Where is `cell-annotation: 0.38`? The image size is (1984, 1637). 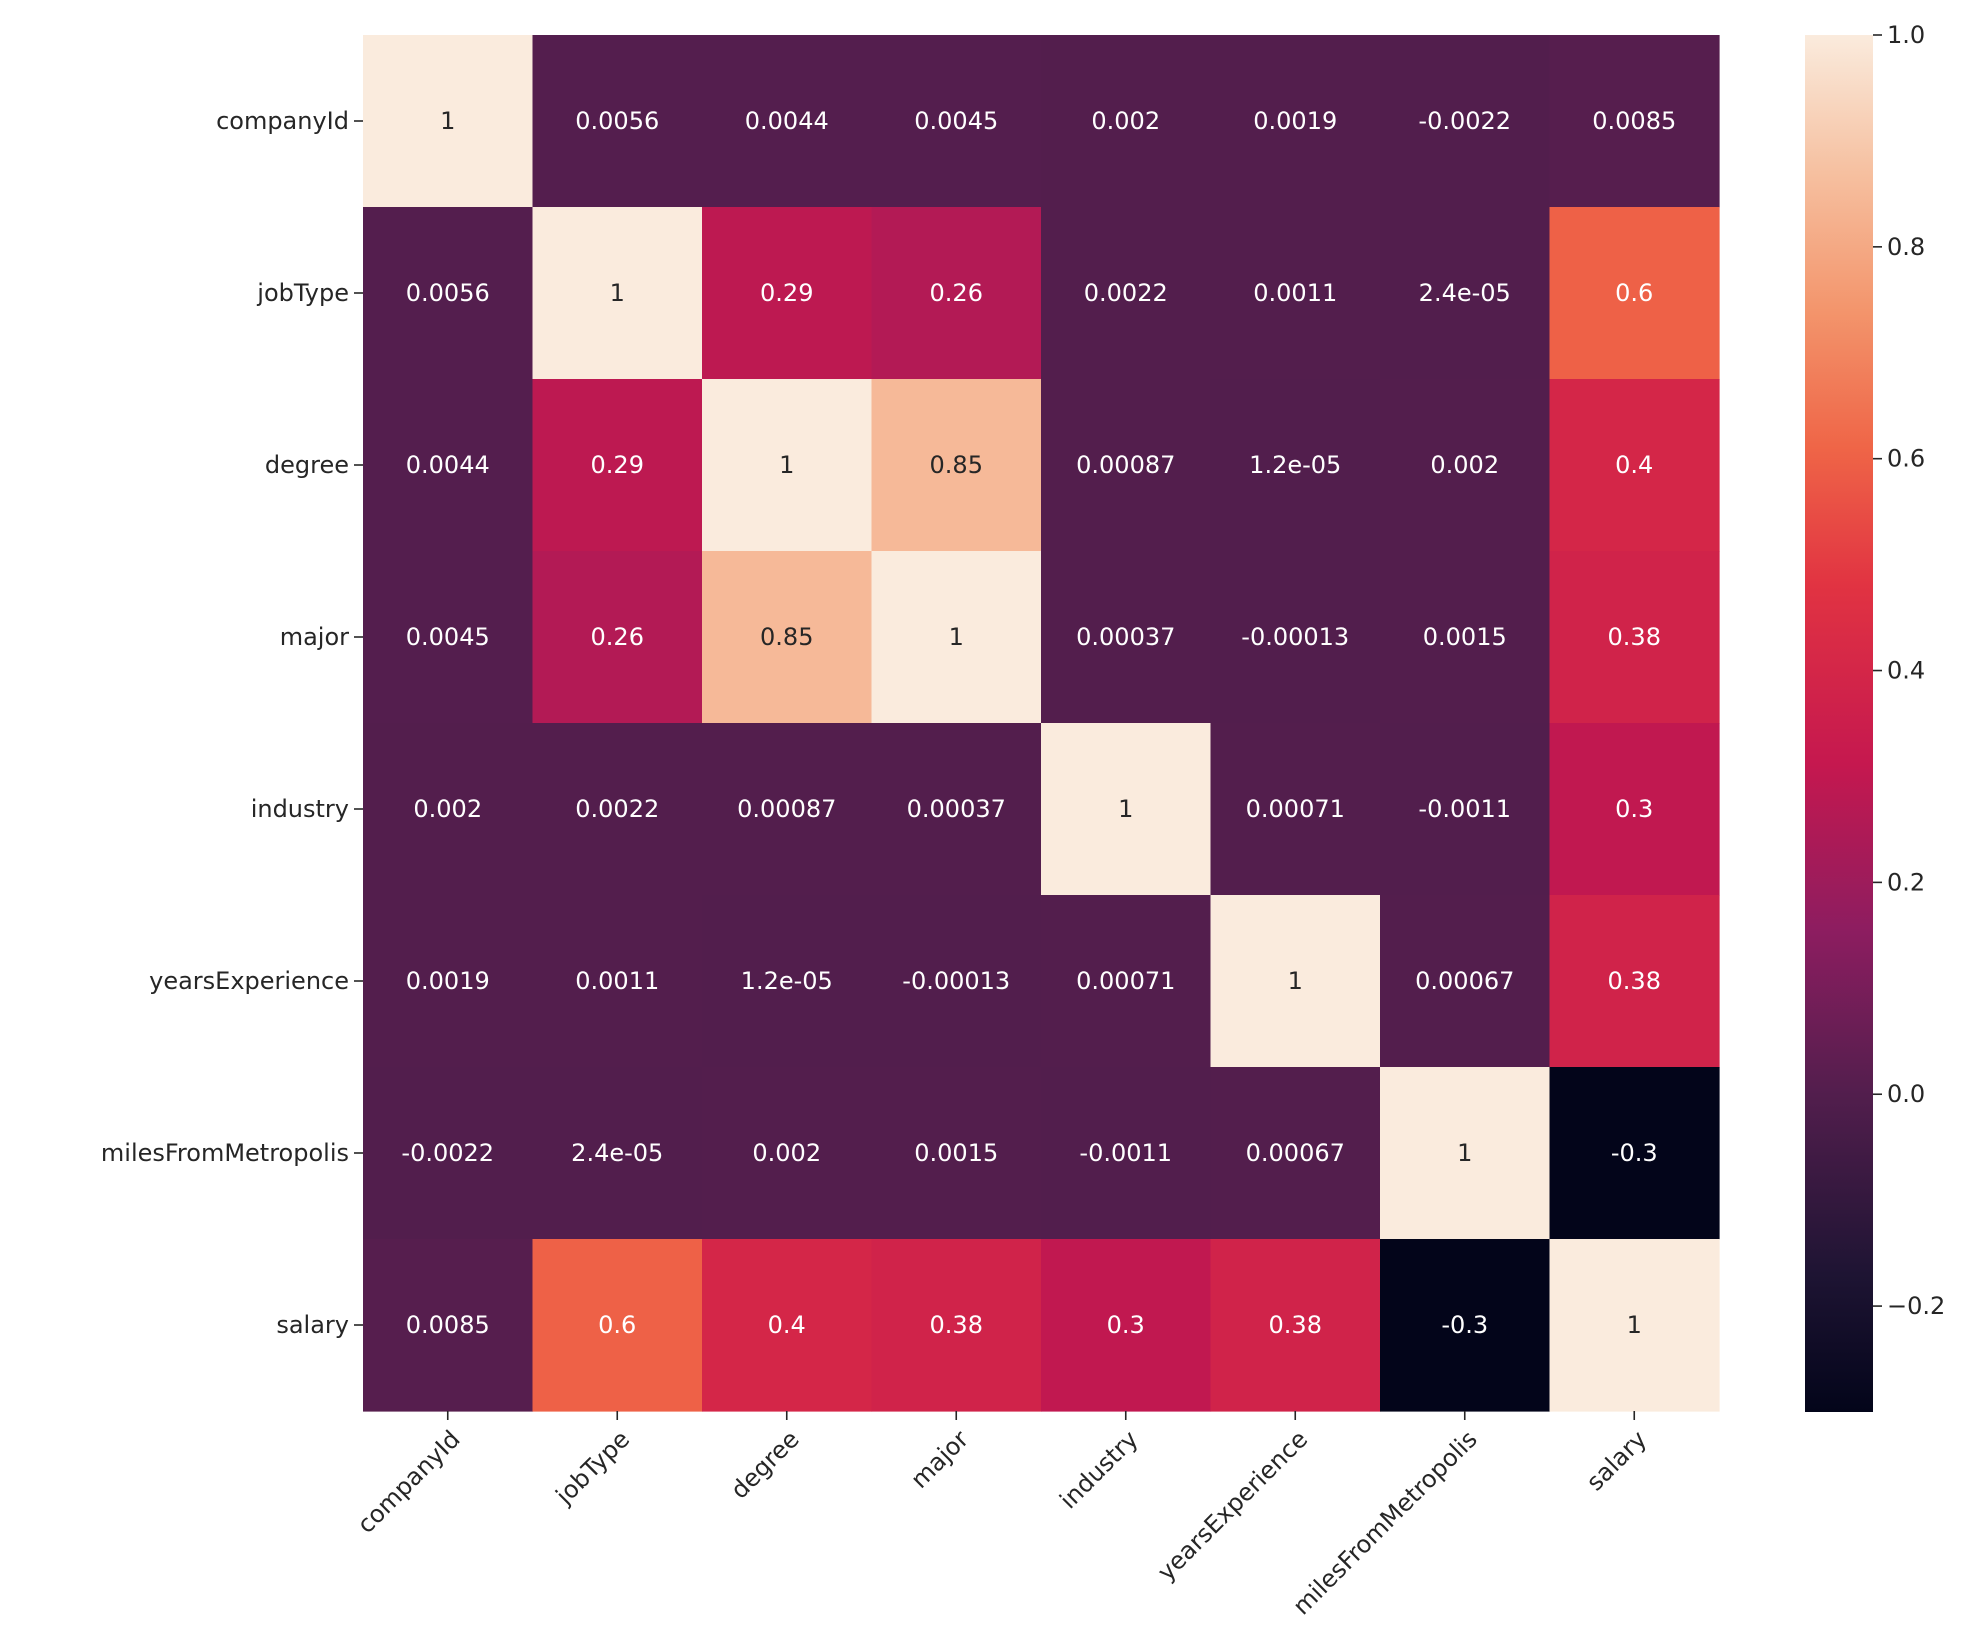
cell-annotation: 0.38 is located at coordinates (1295, 1325).